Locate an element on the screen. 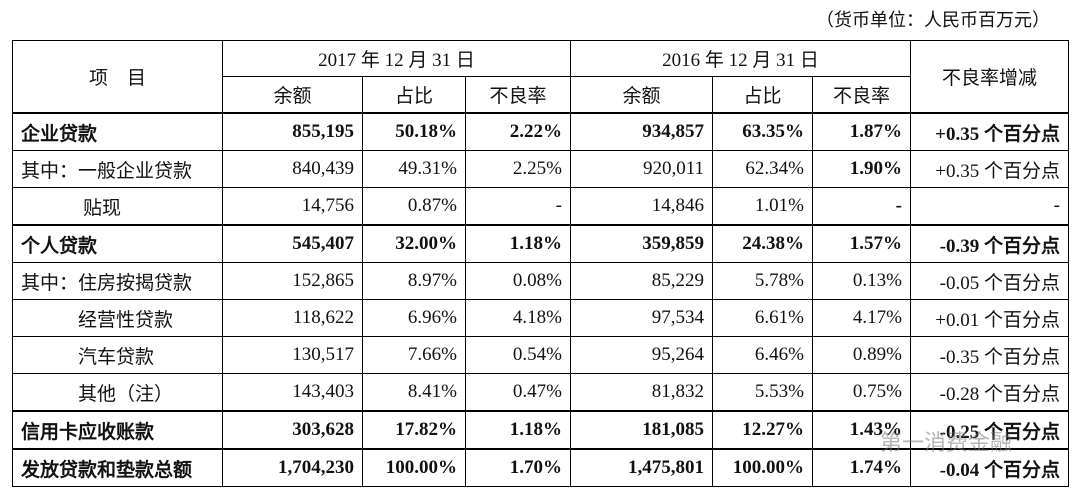 The height and width of the screenshot is (495, 1080). header-period: 2016 年 12 月 31 日 is located at coordinates (740, 58).